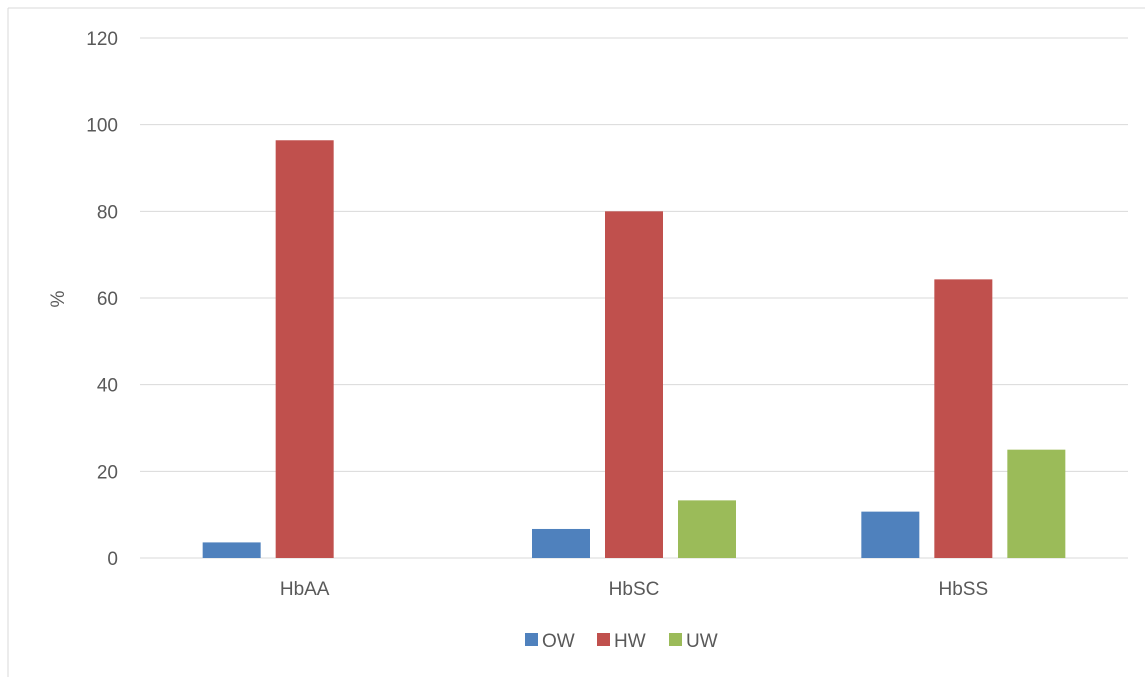 This screenshot has width=1145, height=682. I want to click on bar-ow-hbaa, so click(231, 550).